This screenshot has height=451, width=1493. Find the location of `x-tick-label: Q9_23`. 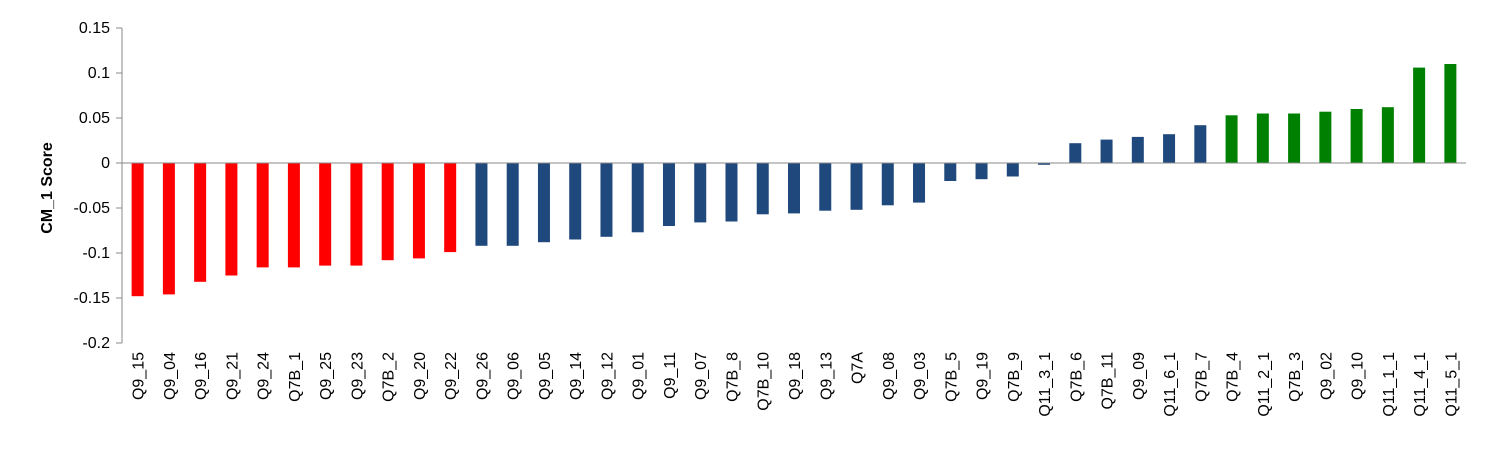

x-tick-label: Q9_23 is located at coordinates (357, 376).